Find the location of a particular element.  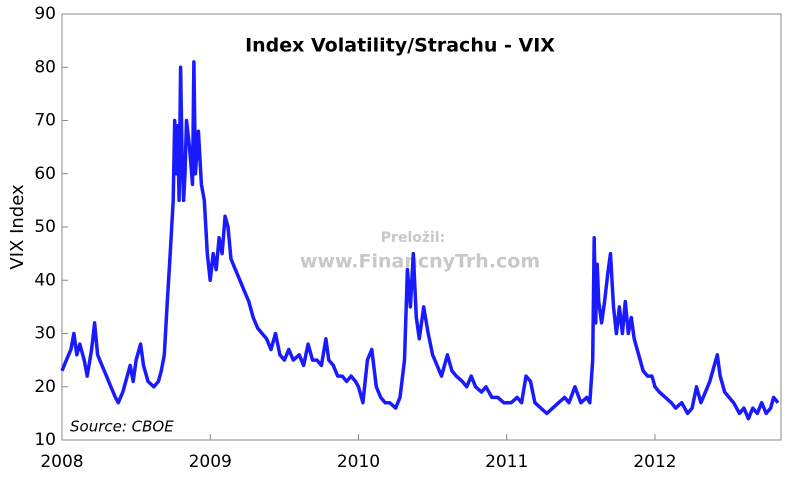

y-tick-label: 70 is located at coordinates (45, 121).